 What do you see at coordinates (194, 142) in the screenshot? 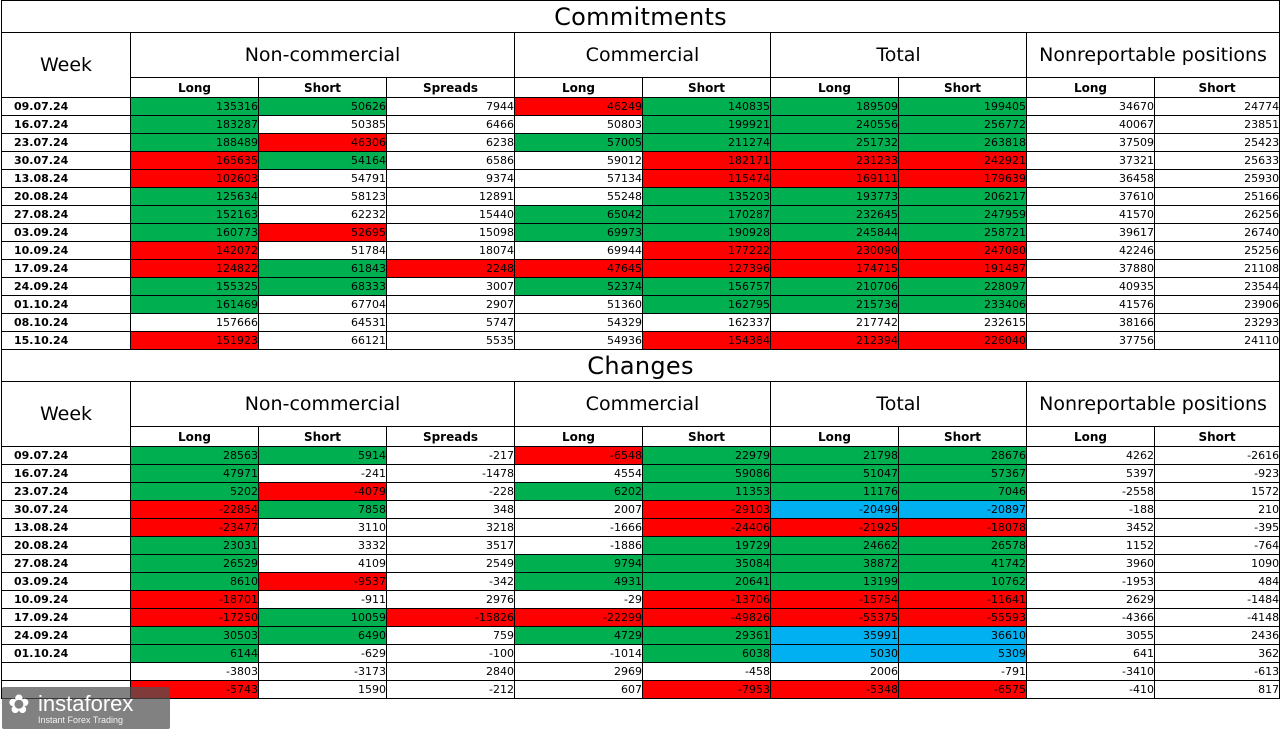
I see `value-cell: 188489` at bounding box center [194, 142].